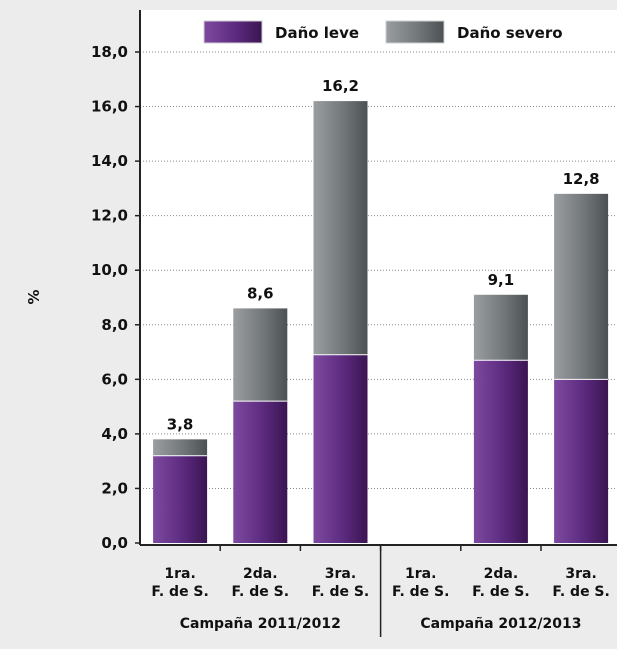 Image resolution: width=617 pixels, height=649 pixels. What do you see at coordinates (109, 270) in the screenshot?
I see `y-tick-label: 10,0` at bounding box center [109, 270].